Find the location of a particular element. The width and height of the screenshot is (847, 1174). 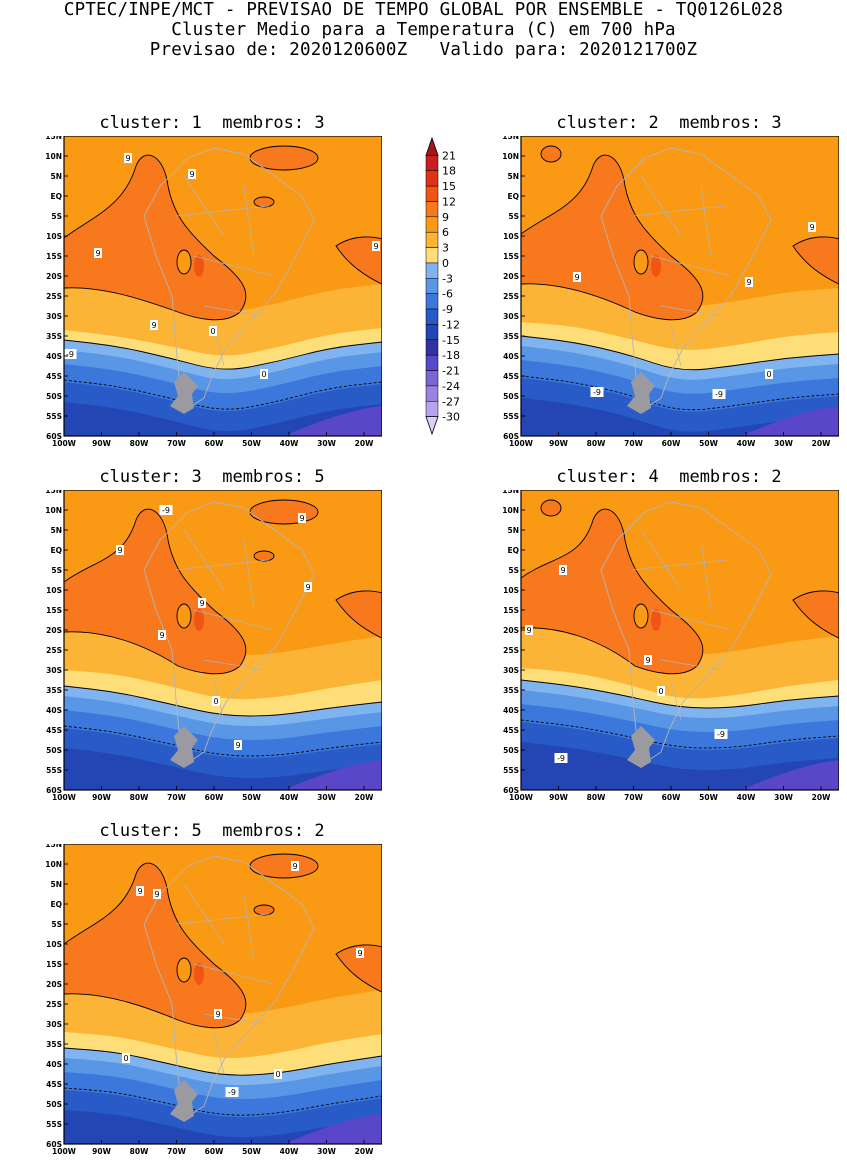

lon-label: 50W is located at coordinates (251, 443).